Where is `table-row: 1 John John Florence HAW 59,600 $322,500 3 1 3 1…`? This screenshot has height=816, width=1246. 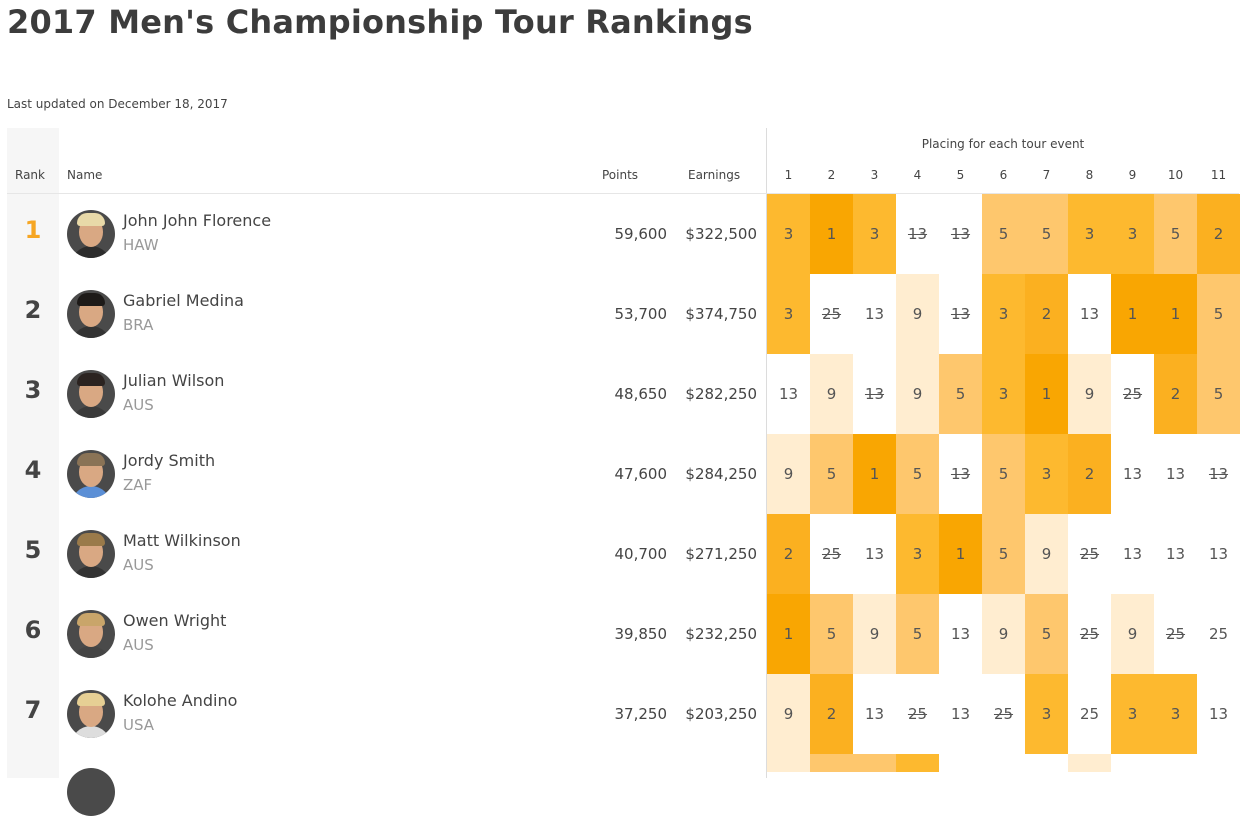
table-row: 1 John John Florence HAW 59,600 $322,500 3 1 3 1… is located at coordinates (623, 234).